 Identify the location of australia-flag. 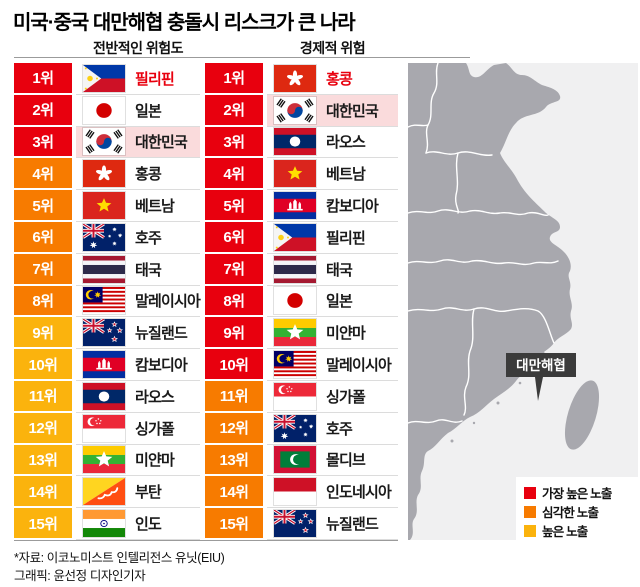
(295, 428).